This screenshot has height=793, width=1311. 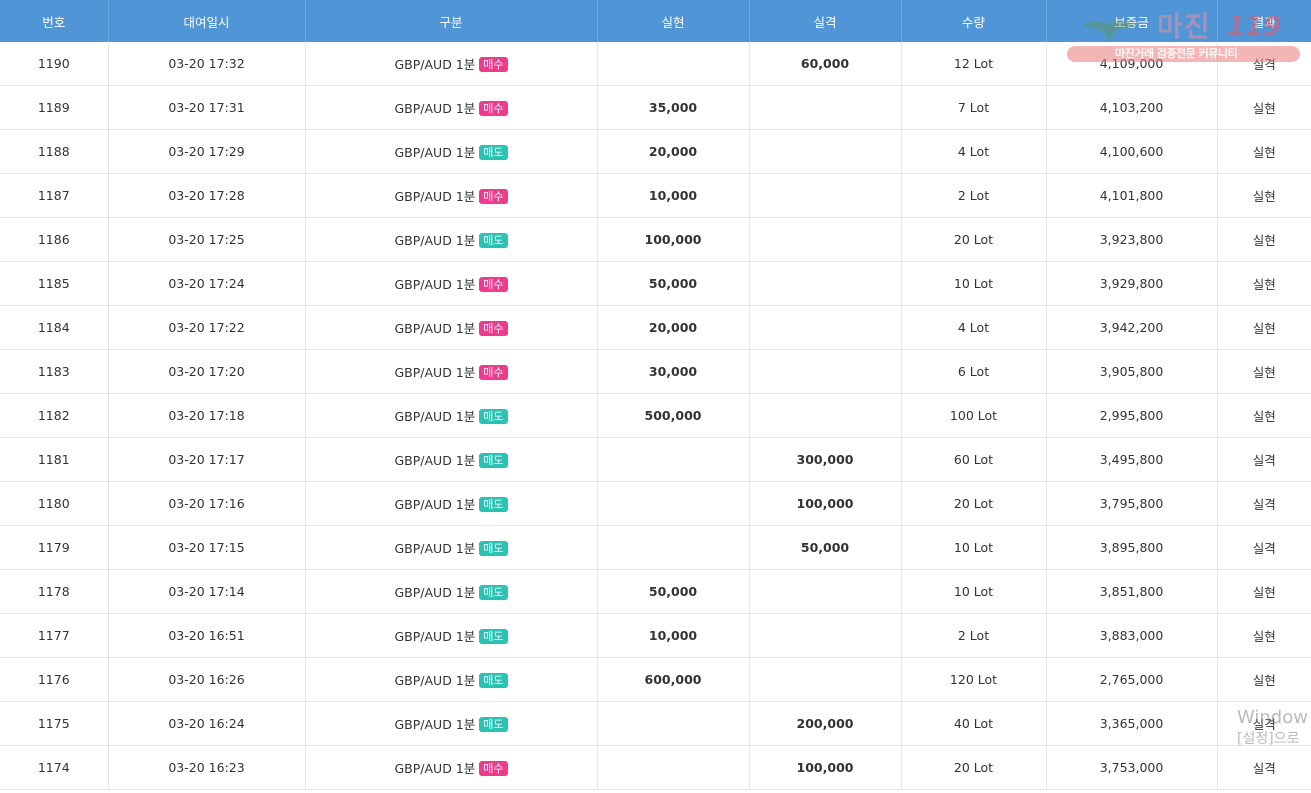 I want to click on table-header-row: 번호 대여일시 구분 실현 실격 수량 보증금 결과, so click(x=655, y=21).